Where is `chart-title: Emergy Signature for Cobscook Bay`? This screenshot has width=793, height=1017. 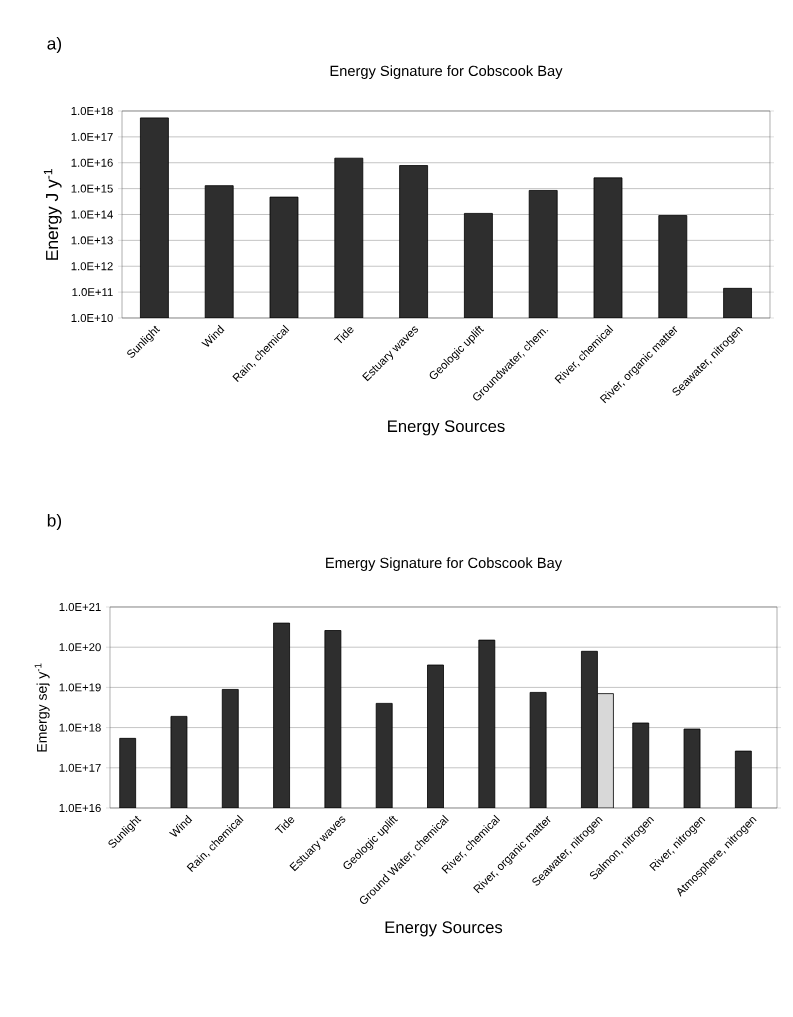
chart-title: Emergy Signature for Cobscook Bay is located at coordinates (444, 564).